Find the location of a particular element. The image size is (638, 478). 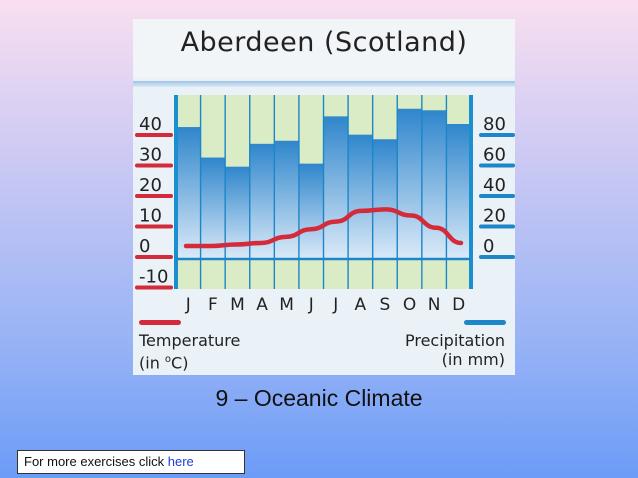

left-tick-label: -10 is located at coordinates (153, 277).